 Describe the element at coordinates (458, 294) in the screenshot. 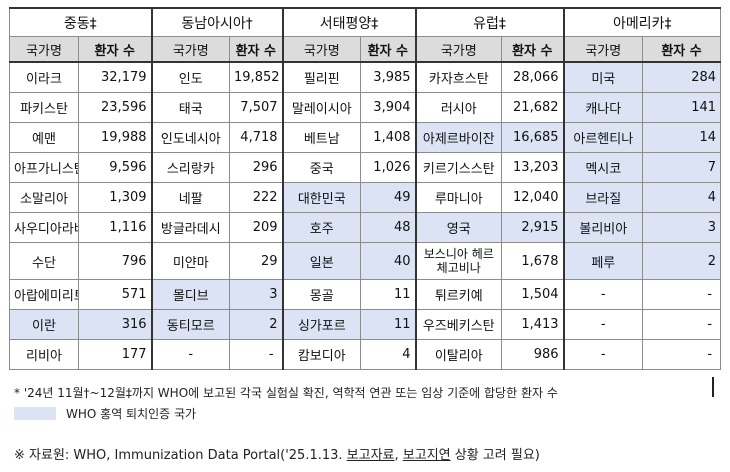

I see `country-name-cell: 튀르키예` at that location.